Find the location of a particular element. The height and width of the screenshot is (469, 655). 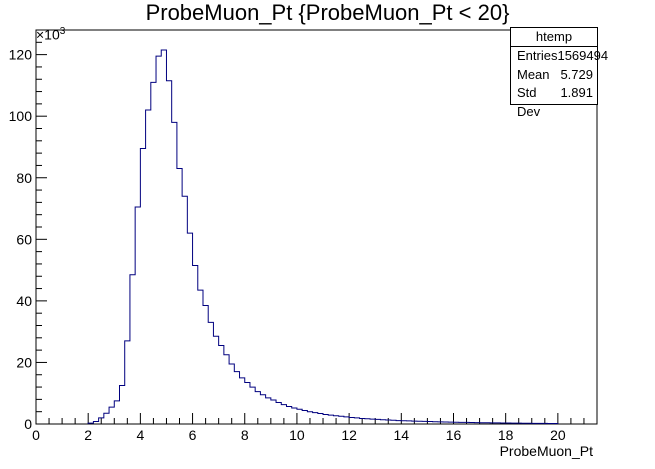

x-tick-label: 20 is located at coordinates (558, 435).